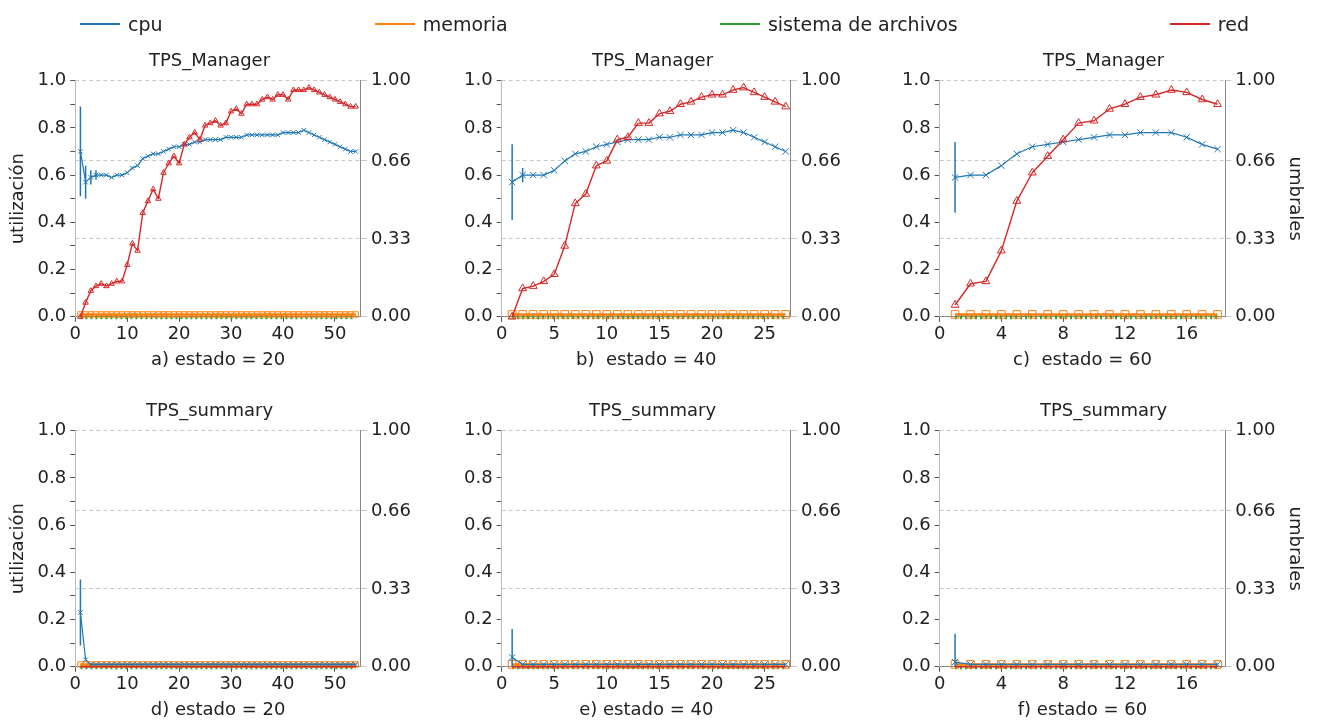  Describe the element at coordinates (1063, 683) in the screenshot. I see `x-tick-label: 8` at that location.